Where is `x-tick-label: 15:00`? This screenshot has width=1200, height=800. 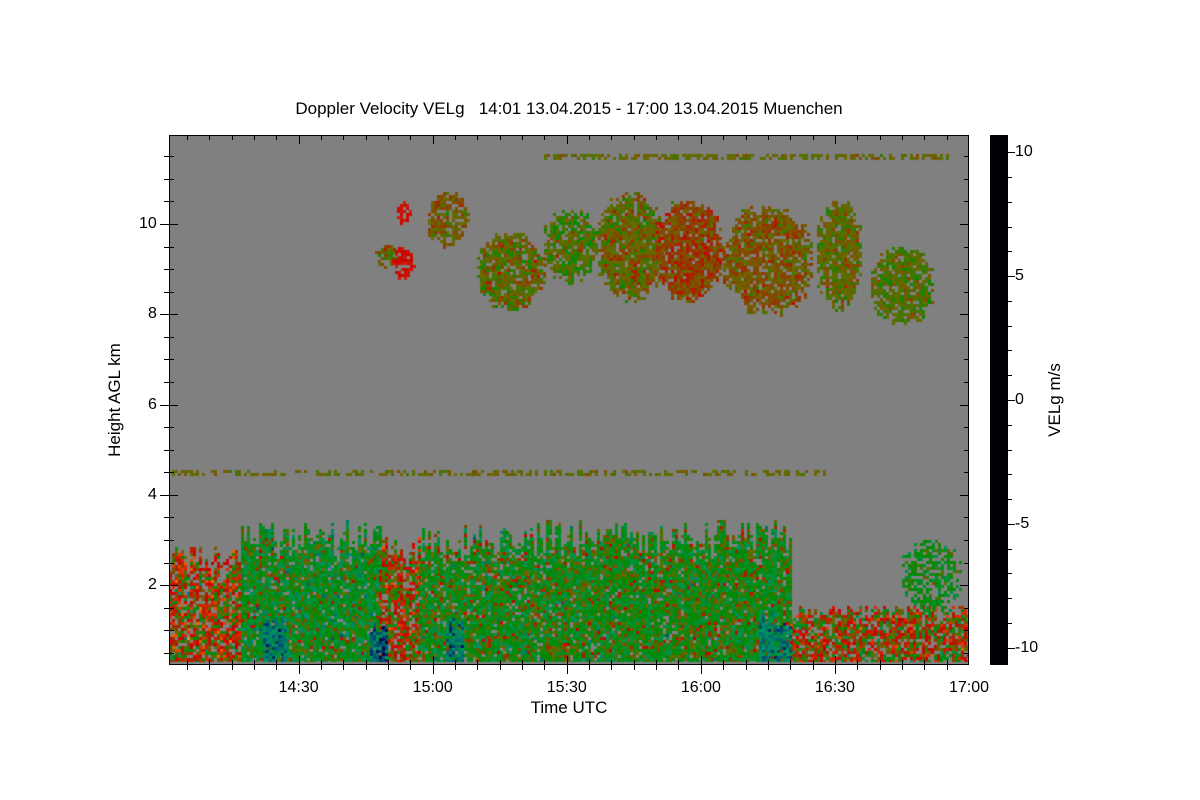
x-tick-label: 15:00 is located at coordinates (432, 687).